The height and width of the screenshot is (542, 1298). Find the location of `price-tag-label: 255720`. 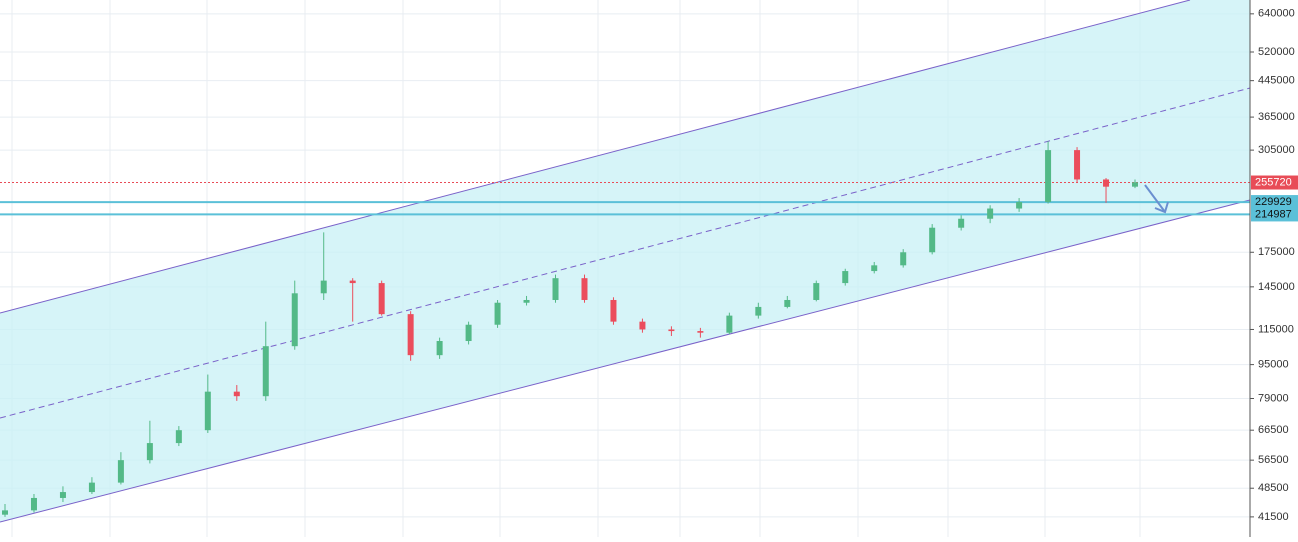

price-tag-label: 255720 is located at coordinates (1273, 182).